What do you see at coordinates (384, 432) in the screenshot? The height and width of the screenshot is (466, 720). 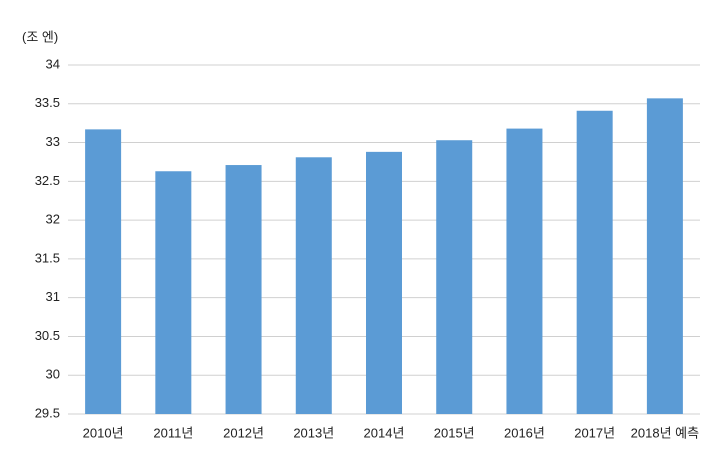 I see `x-tick-label: 2014년` at bounding box center [384, 432].